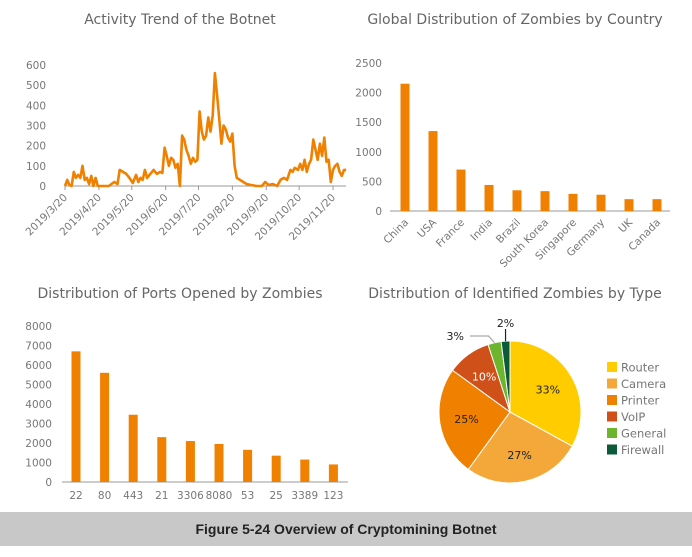 The height and width of the screenshot is (557, 692). What do you see at coordinates (629, 205) in the screenshot?
I see `bar-uk` at bounding box center [629, 205].